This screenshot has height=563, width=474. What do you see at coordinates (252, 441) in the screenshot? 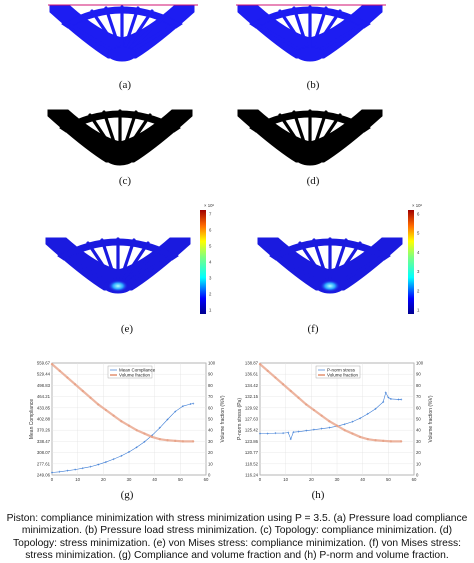
I see `chart-h-ytick: 123.86` at bounding box center [252, 441].